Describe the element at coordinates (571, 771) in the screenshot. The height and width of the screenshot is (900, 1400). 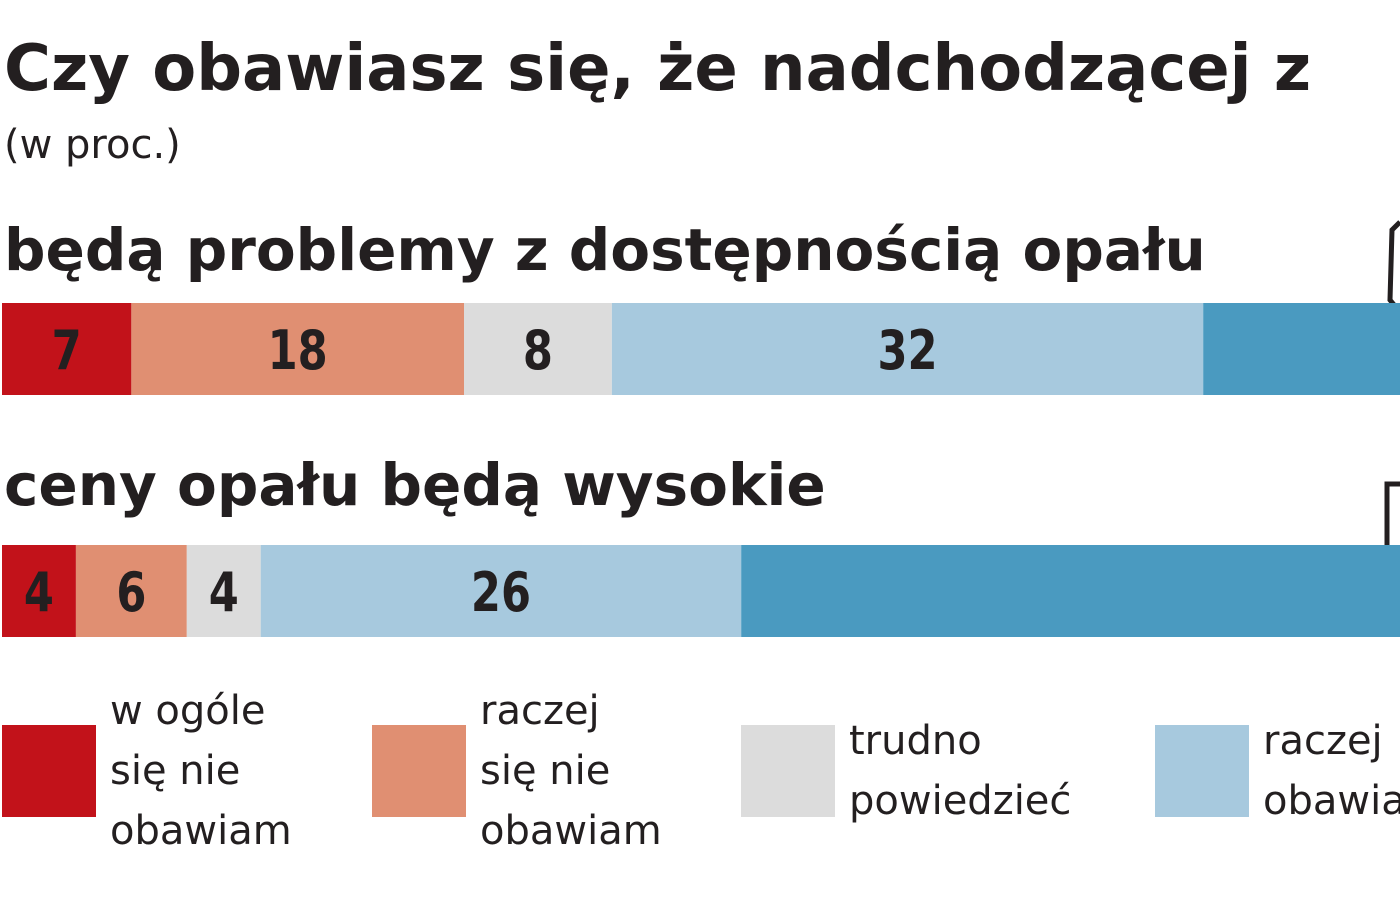
I see `legend-label: raczej się nie obawiam` at that location.